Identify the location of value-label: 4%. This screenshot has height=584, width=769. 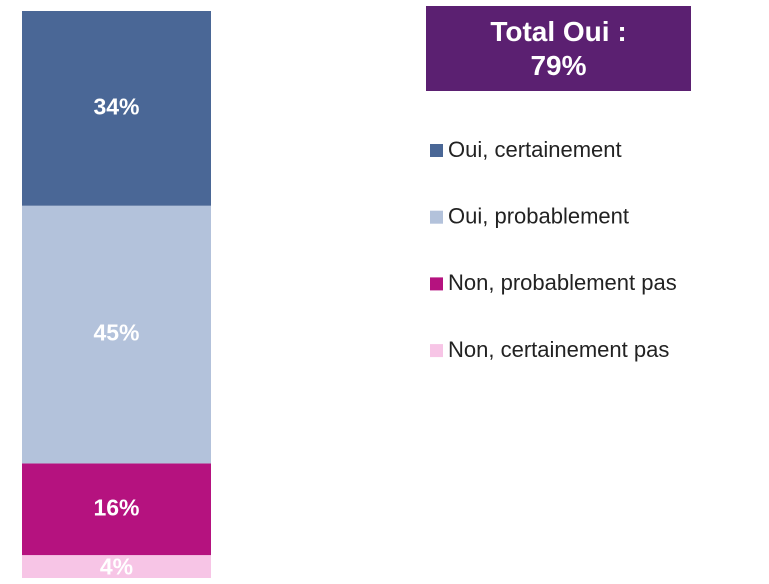
(116, 567).